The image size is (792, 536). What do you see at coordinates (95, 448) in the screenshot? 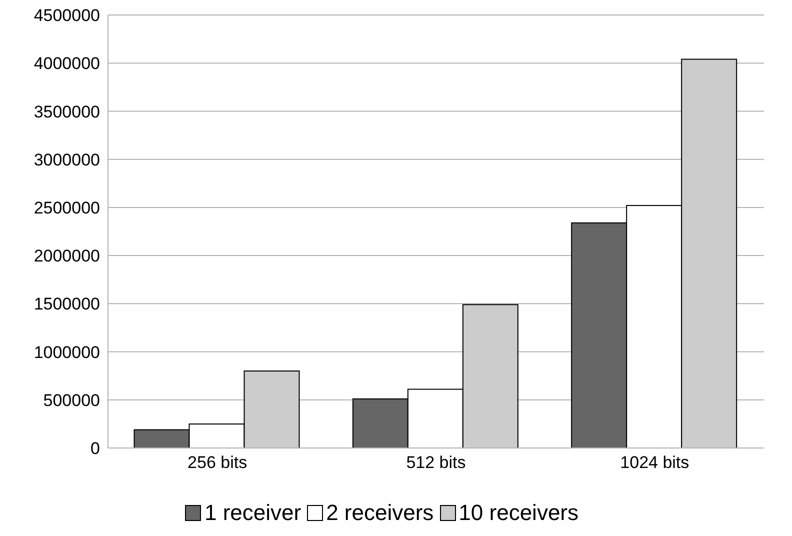
I see `y-tick-label: 0` at bounding box center [95, 448].